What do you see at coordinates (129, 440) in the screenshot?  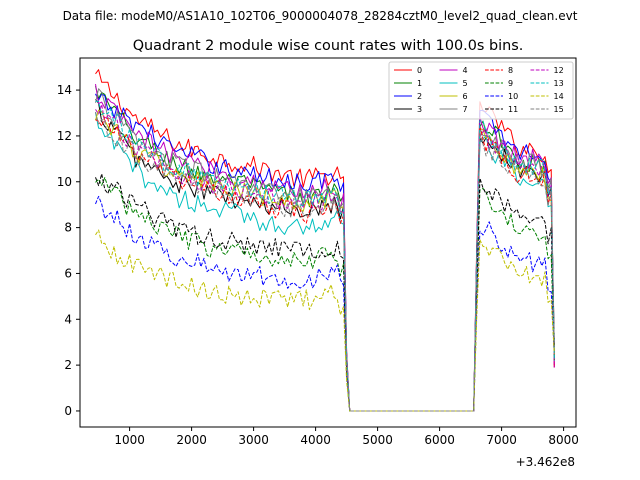 I see `x-tick-label: 1000` at bounding box center [129, 440].